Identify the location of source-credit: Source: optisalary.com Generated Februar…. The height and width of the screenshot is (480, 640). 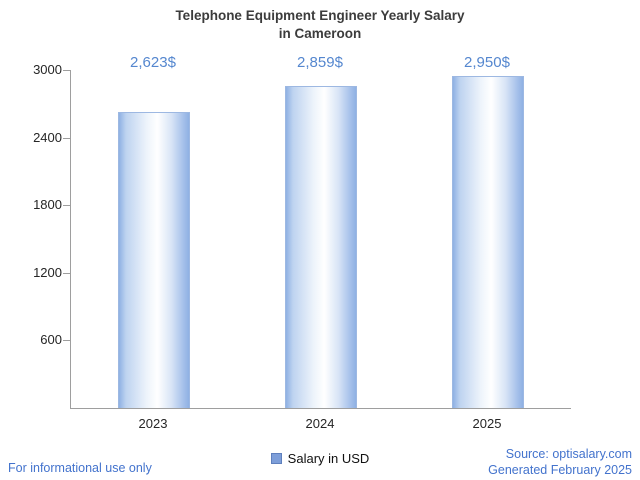
(560, 462).